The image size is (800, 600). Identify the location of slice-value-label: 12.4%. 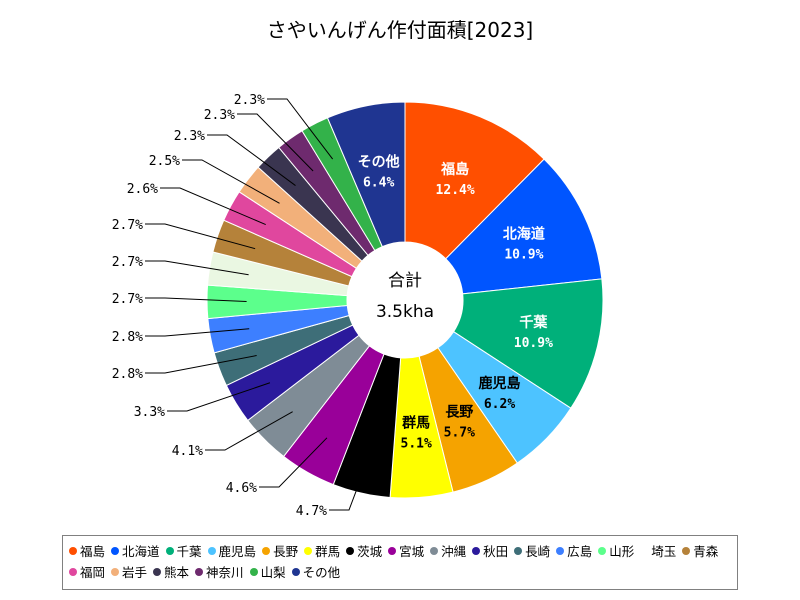
(455, 190).